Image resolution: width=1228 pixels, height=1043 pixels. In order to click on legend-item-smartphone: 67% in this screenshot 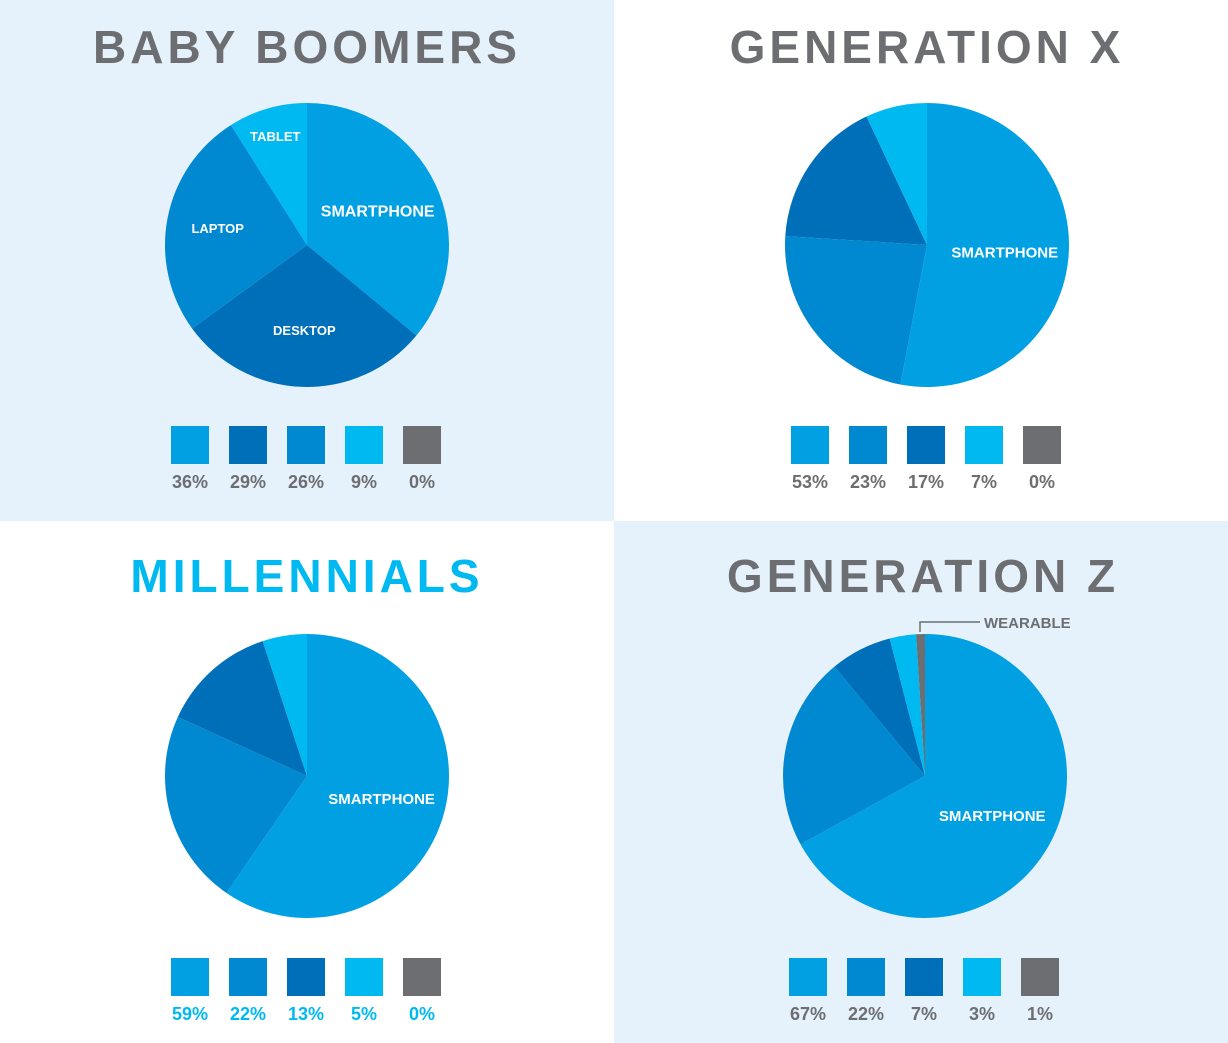, I will do `click(808, 991)`.